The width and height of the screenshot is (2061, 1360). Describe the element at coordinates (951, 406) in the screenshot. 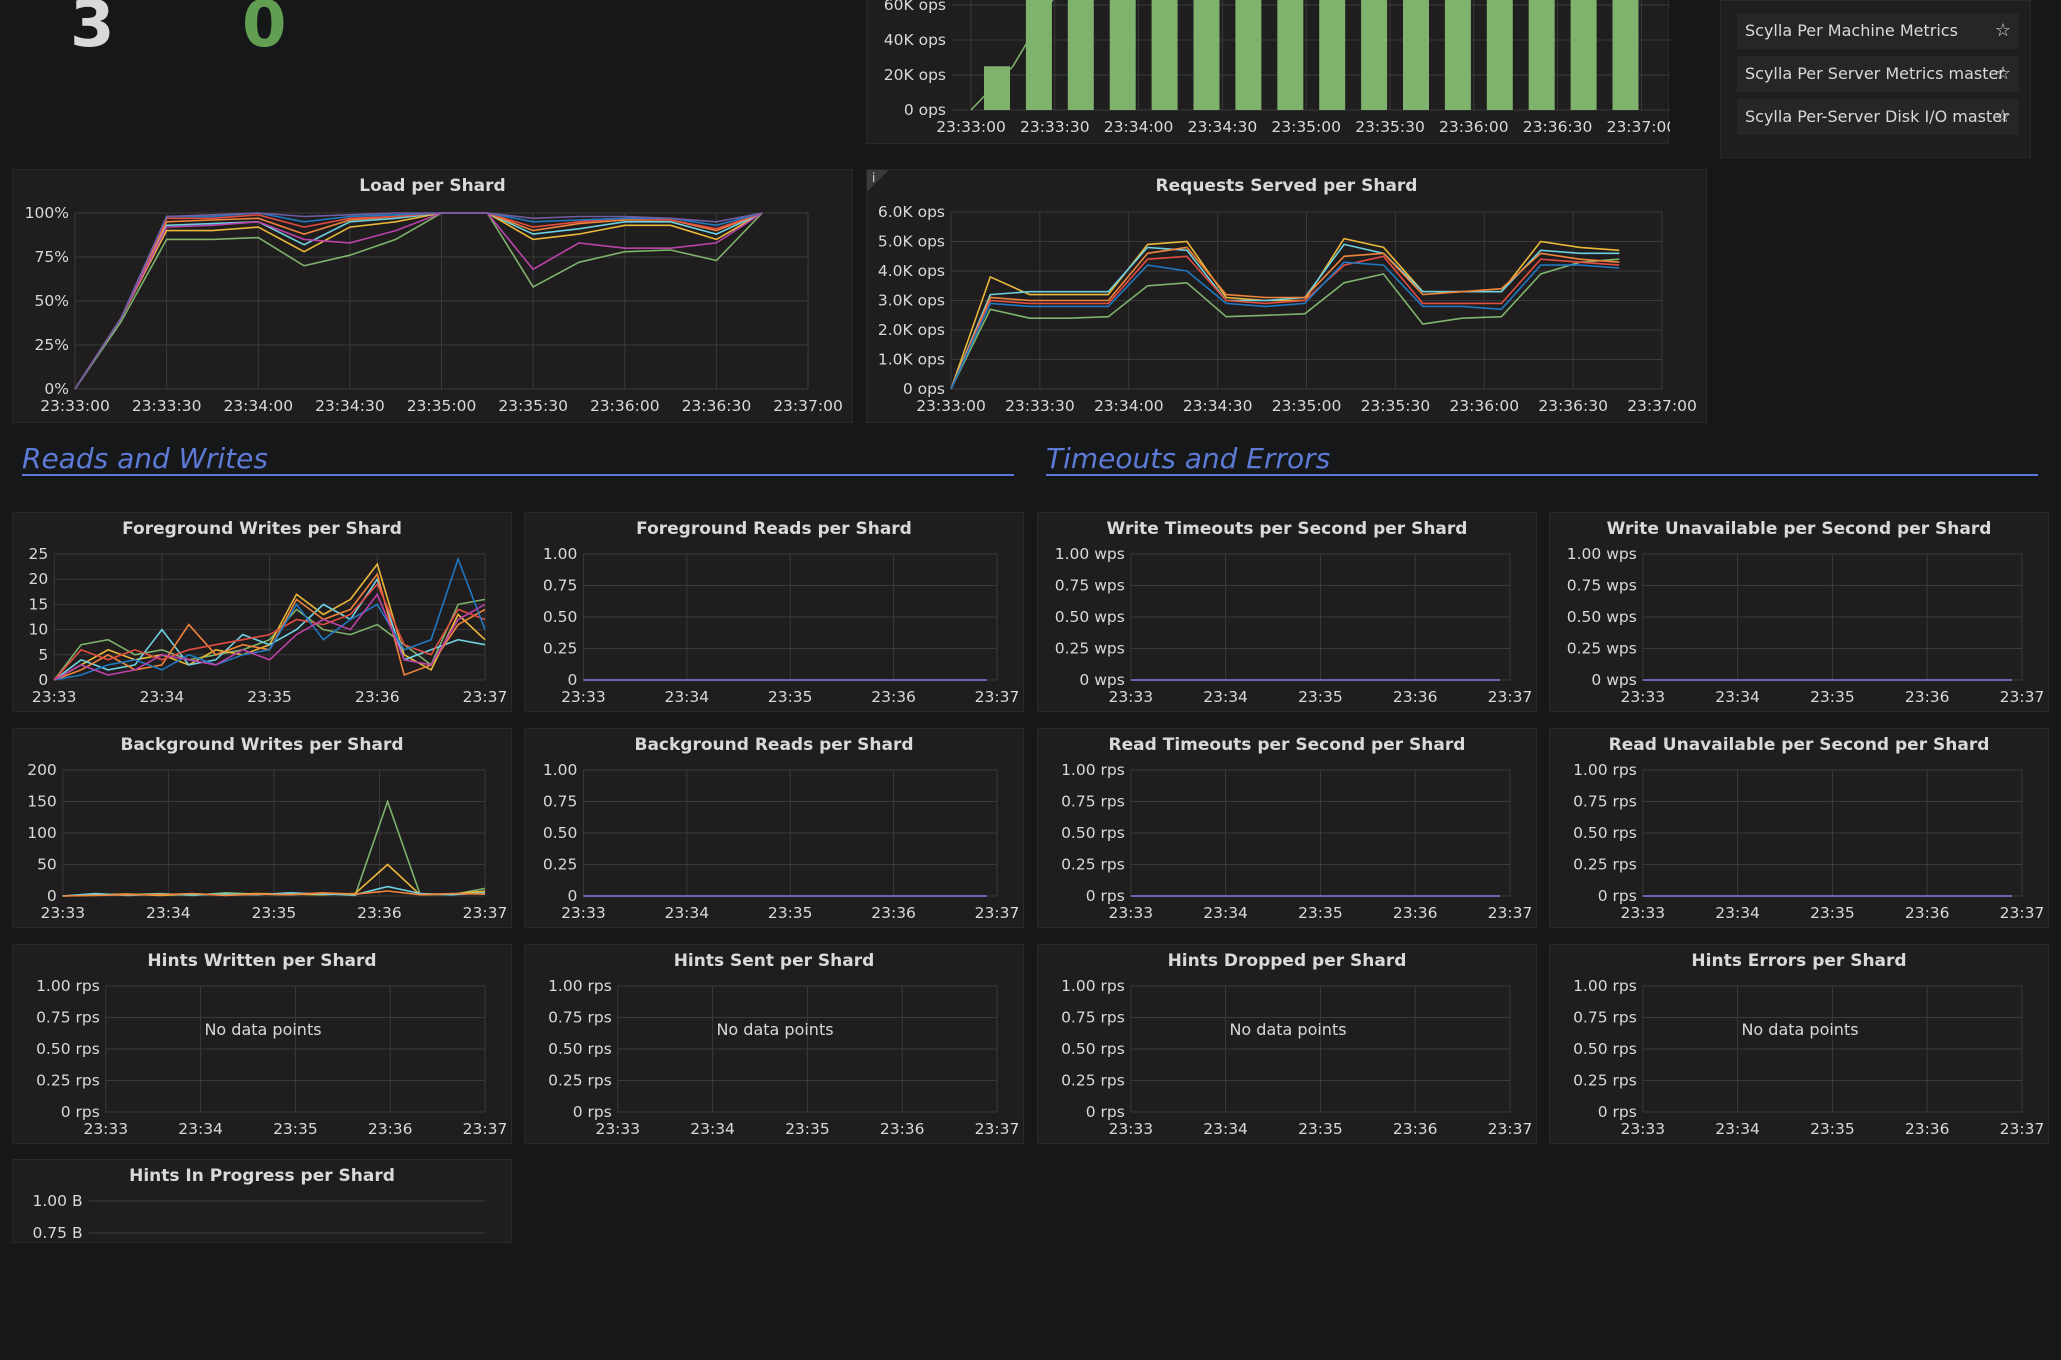

I see `x-tick-label: 23:33:00` at that location.